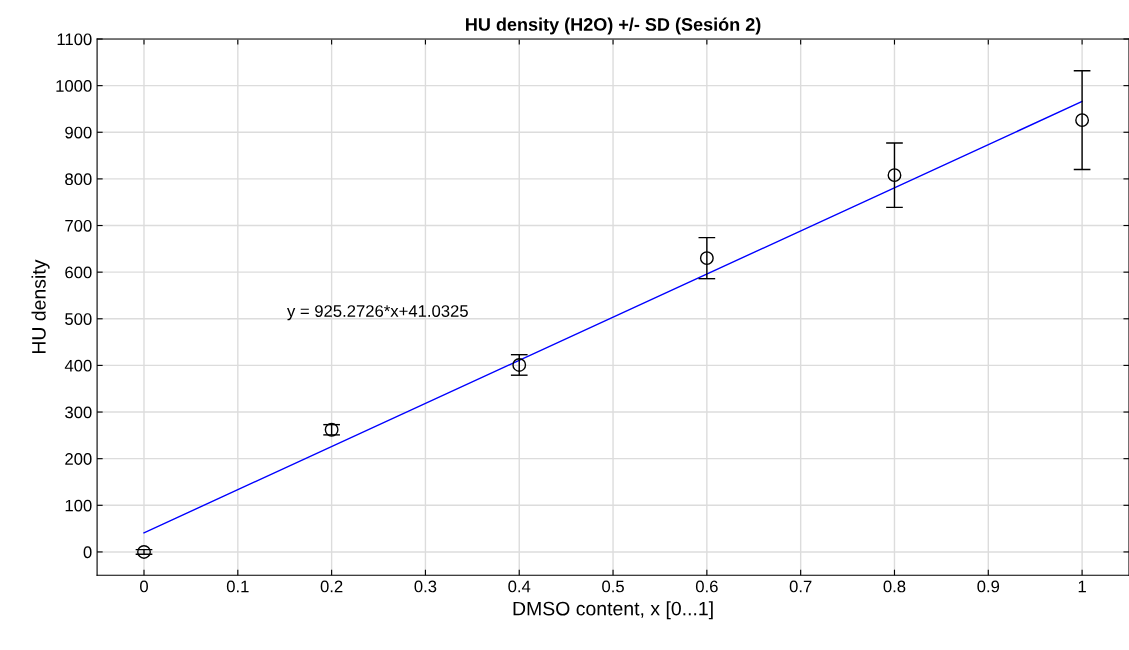  Describe the element at coordinates (144, 586) in the screenshot. I see `x-tick-label: 0` at that location.